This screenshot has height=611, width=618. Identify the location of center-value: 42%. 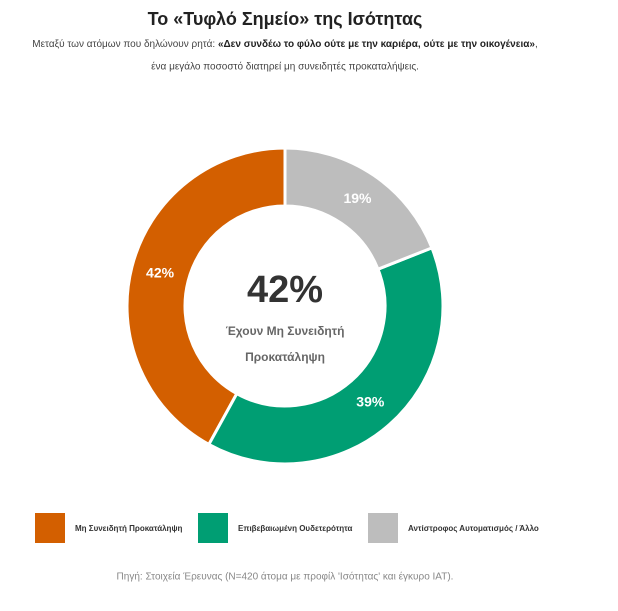
(285, 290).